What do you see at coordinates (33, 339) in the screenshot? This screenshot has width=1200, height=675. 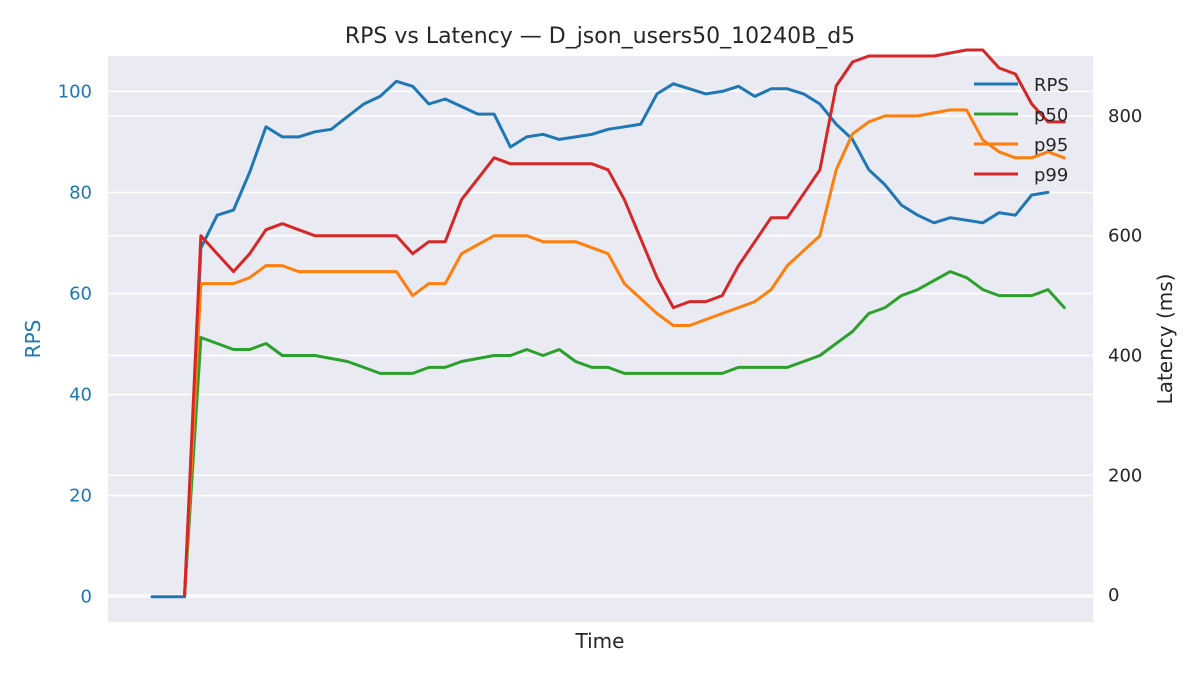 I see `left-axis-label: RPS` at bounding box center [33, 339].